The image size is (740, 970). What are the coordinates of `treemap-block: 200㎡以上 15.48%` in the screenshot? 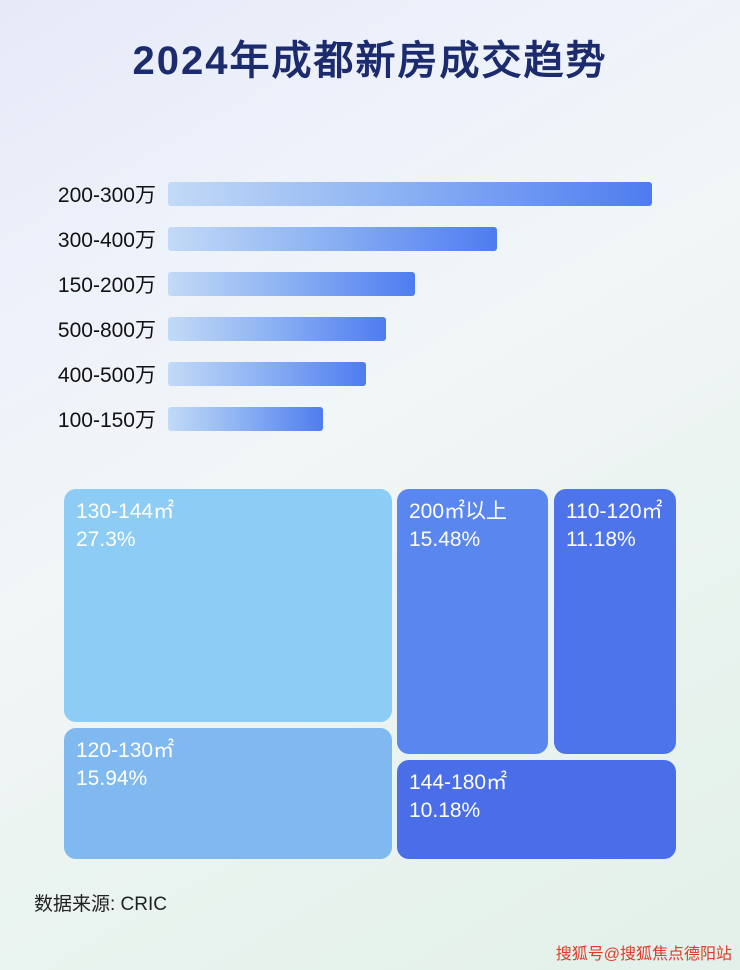 It's located at (472, 621).